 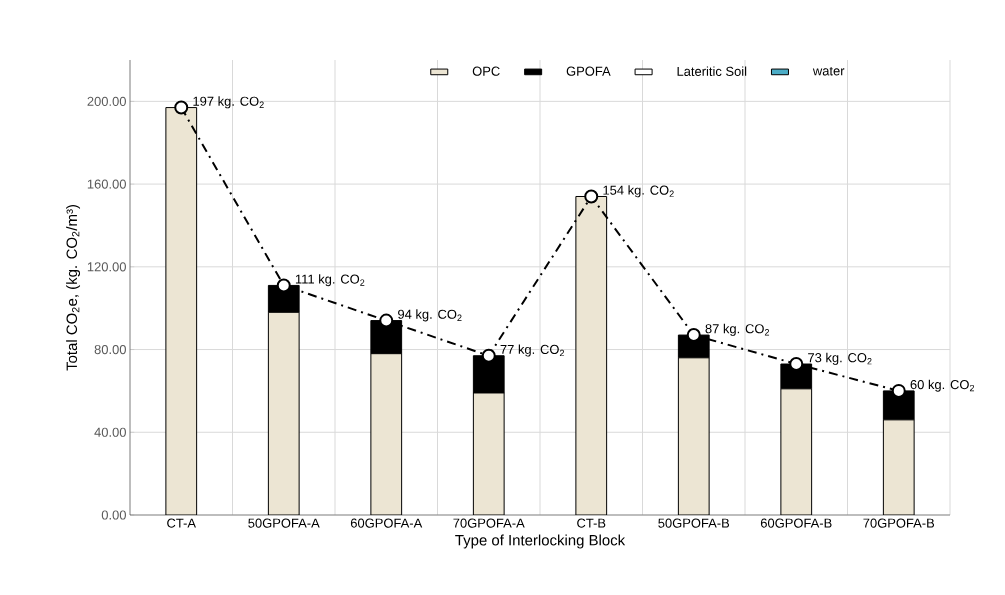 What do you see at coordinates (110, 349) in the screenshot?
I see `y-tick-label: 80.00` at bounding box center [110, 349].